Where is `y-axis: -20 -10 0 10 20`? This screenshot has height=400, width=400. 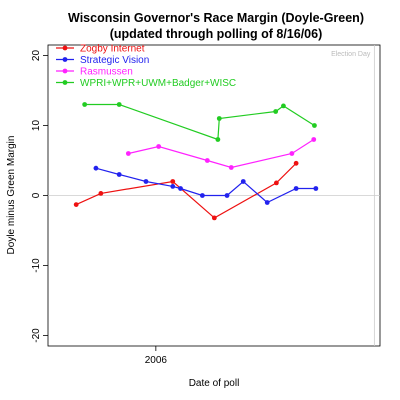 y-axis: -20 -10 0 10 20 is located at coordinates (39, 196).